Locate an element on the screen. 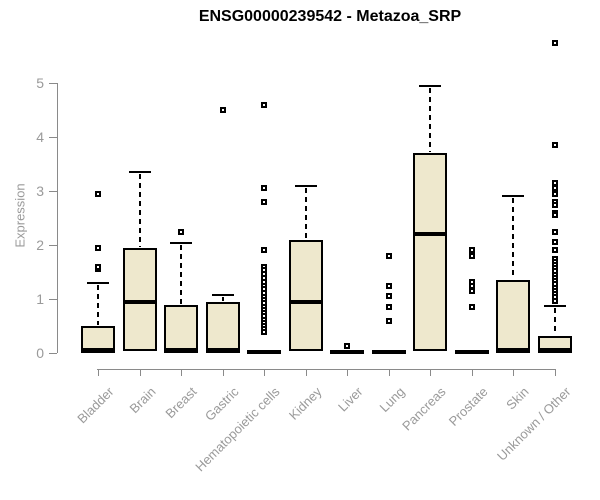 The height and width of the screenshot is (500, 600). y-axis-line is located at coordinates (57, 218).